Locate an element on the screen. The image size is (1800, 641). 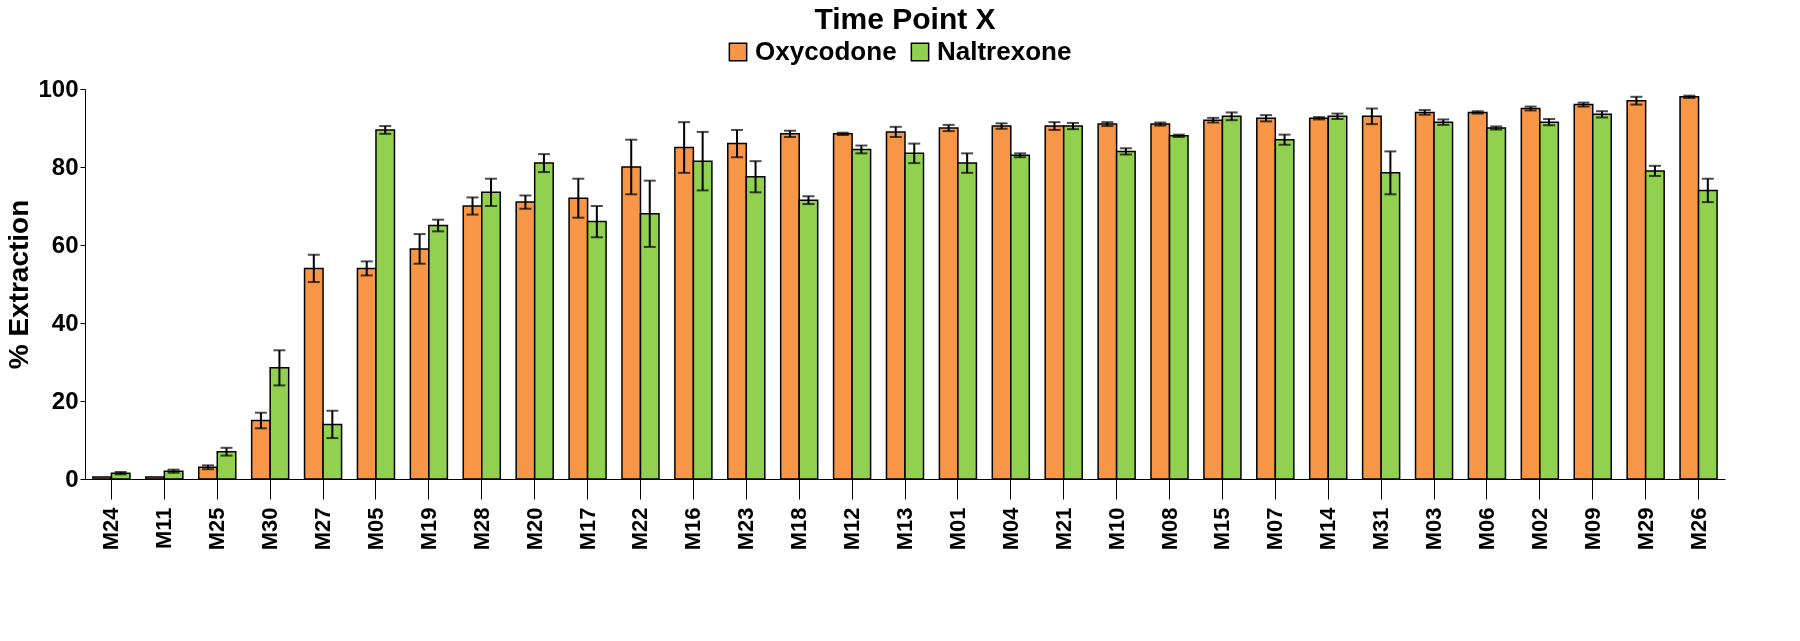
x-tick-label: M14 is located at coordinates (1328, 528).